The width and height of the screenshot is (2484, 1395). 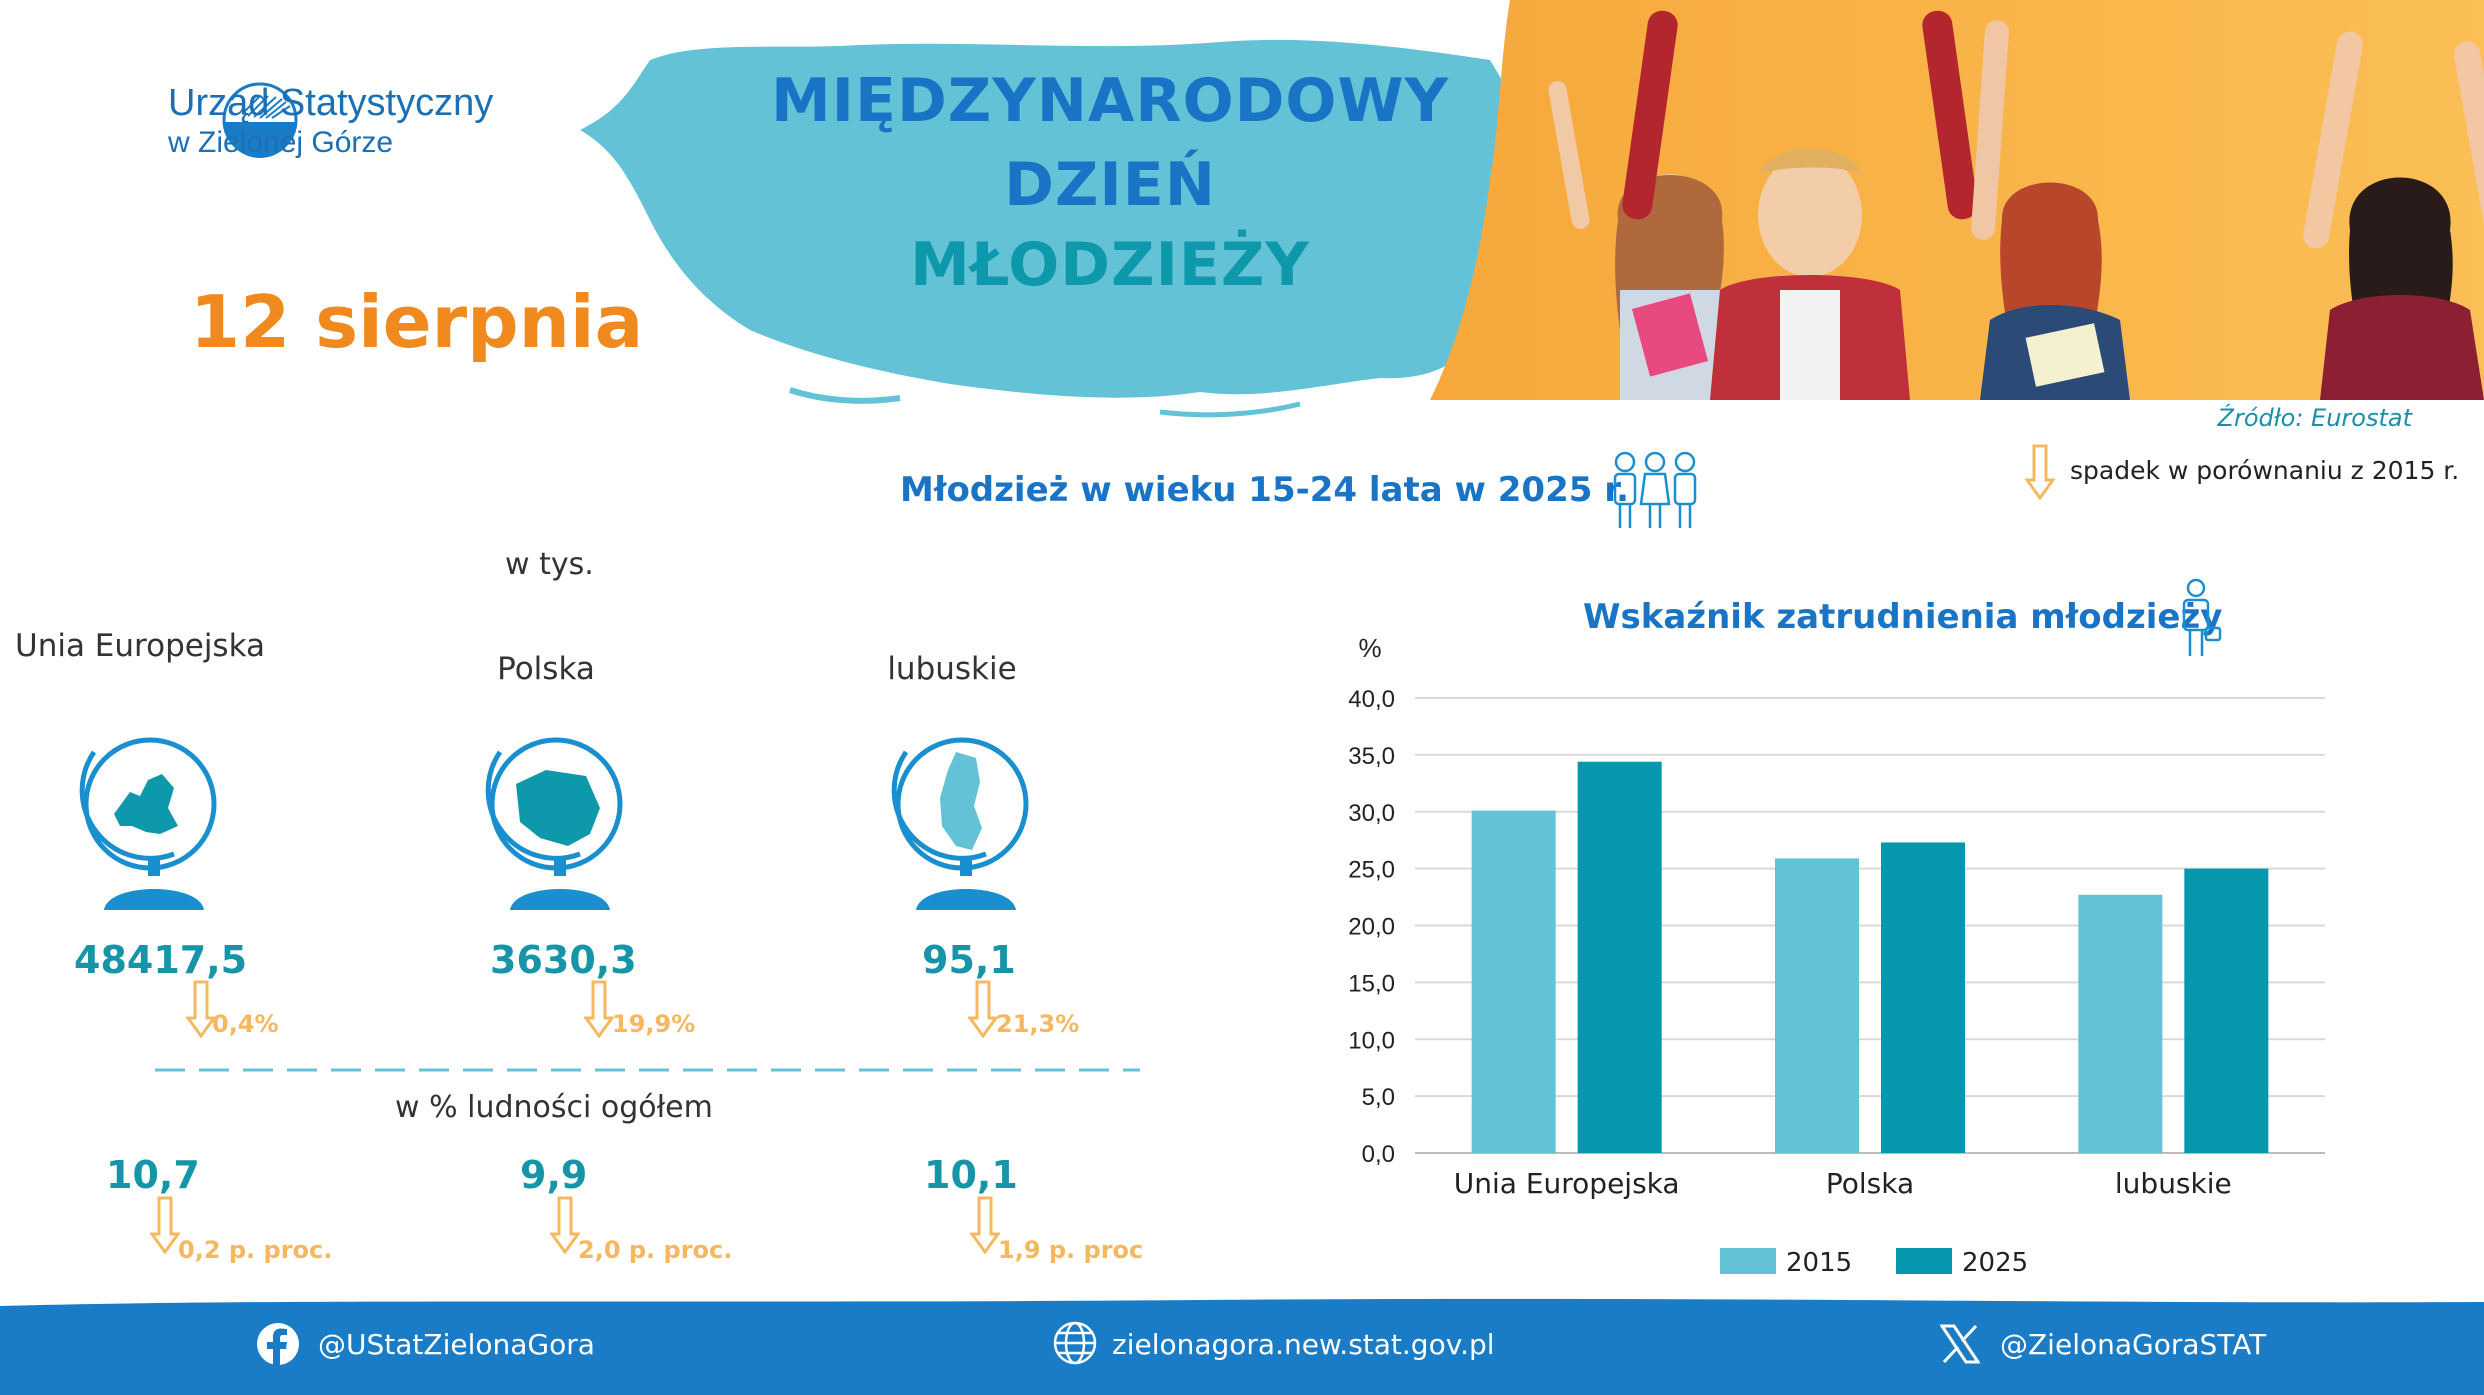 What do you see at coordinates (1110, 101) in the screenshot?
I see `title-line-1: MIĘDZYNARODOWY` at bounding box center [1110, 101].